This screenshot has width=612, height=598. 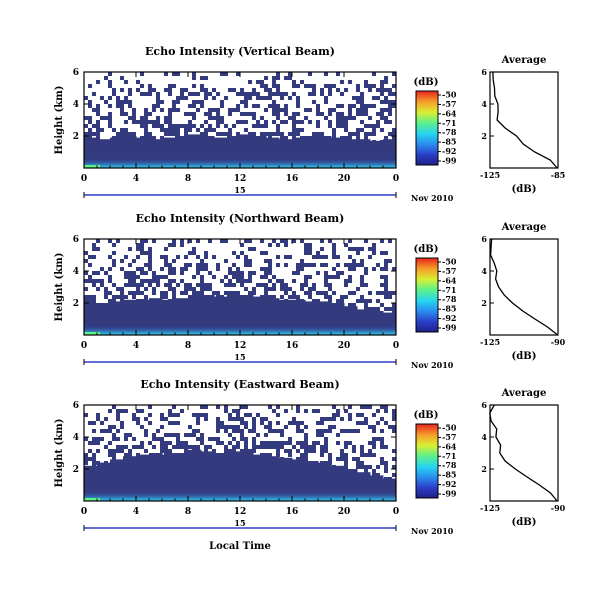 I want to click on colorbar-tick-label: -78, so click(x=449, y=132).